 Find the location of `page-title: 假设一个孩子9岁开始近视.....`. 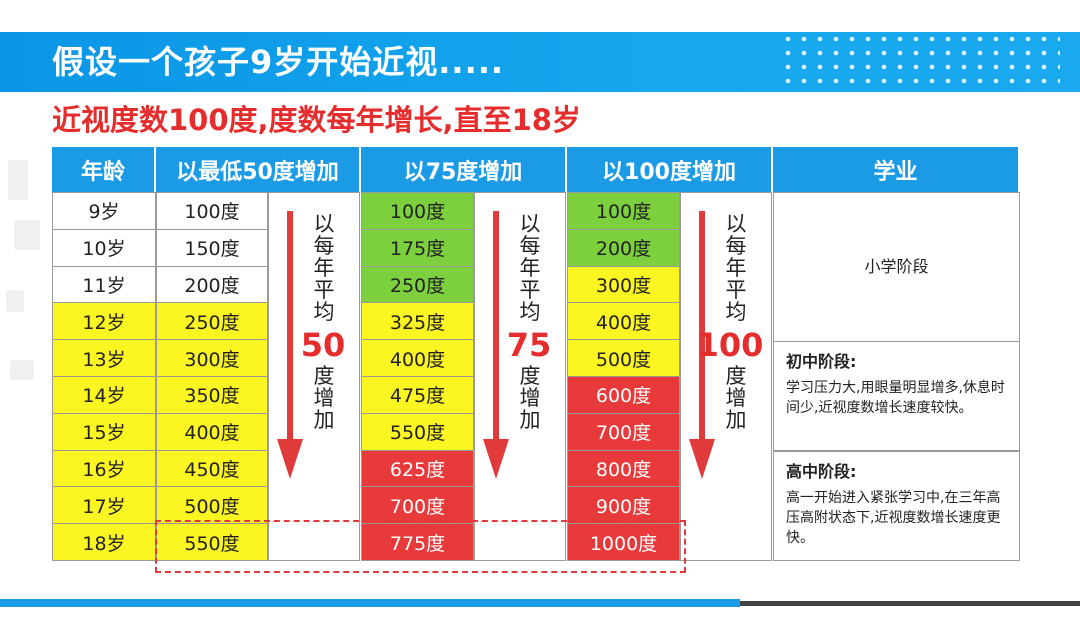

page-title: 假设一个孩子9岁开始近视..... is located at coordinates (278, 62).